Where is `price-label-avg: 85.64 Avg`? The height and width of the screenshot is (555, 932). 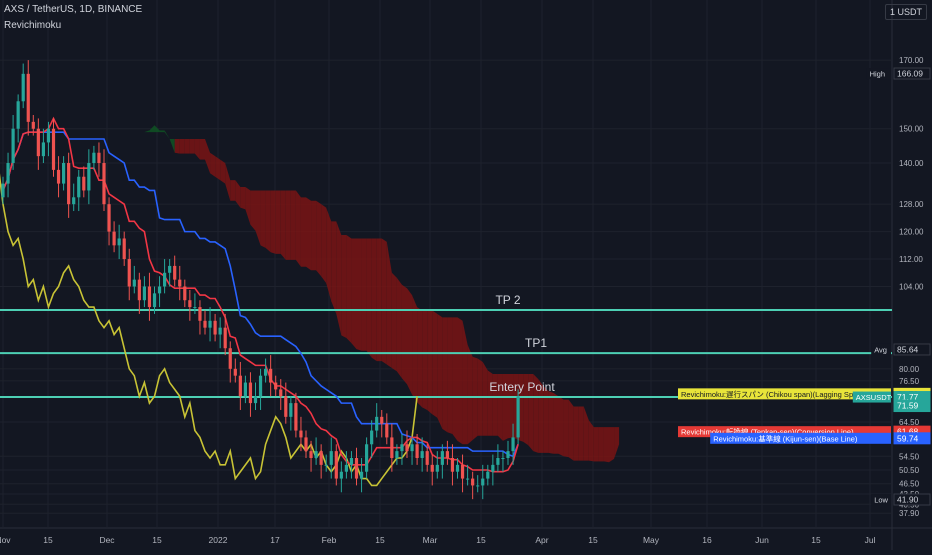
price-label-avg: 85.64 Avg is located at coordinates (901, 349).